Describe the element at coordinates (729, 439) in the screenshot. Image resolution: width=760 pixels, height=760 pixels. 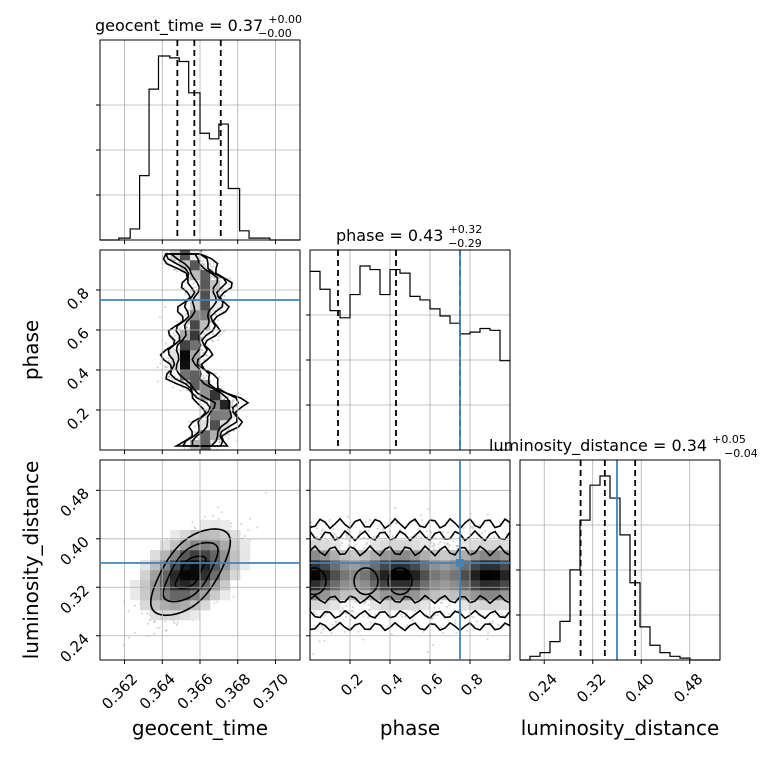
I see `title-luminosity-distance-plus: +0.05` at that location.